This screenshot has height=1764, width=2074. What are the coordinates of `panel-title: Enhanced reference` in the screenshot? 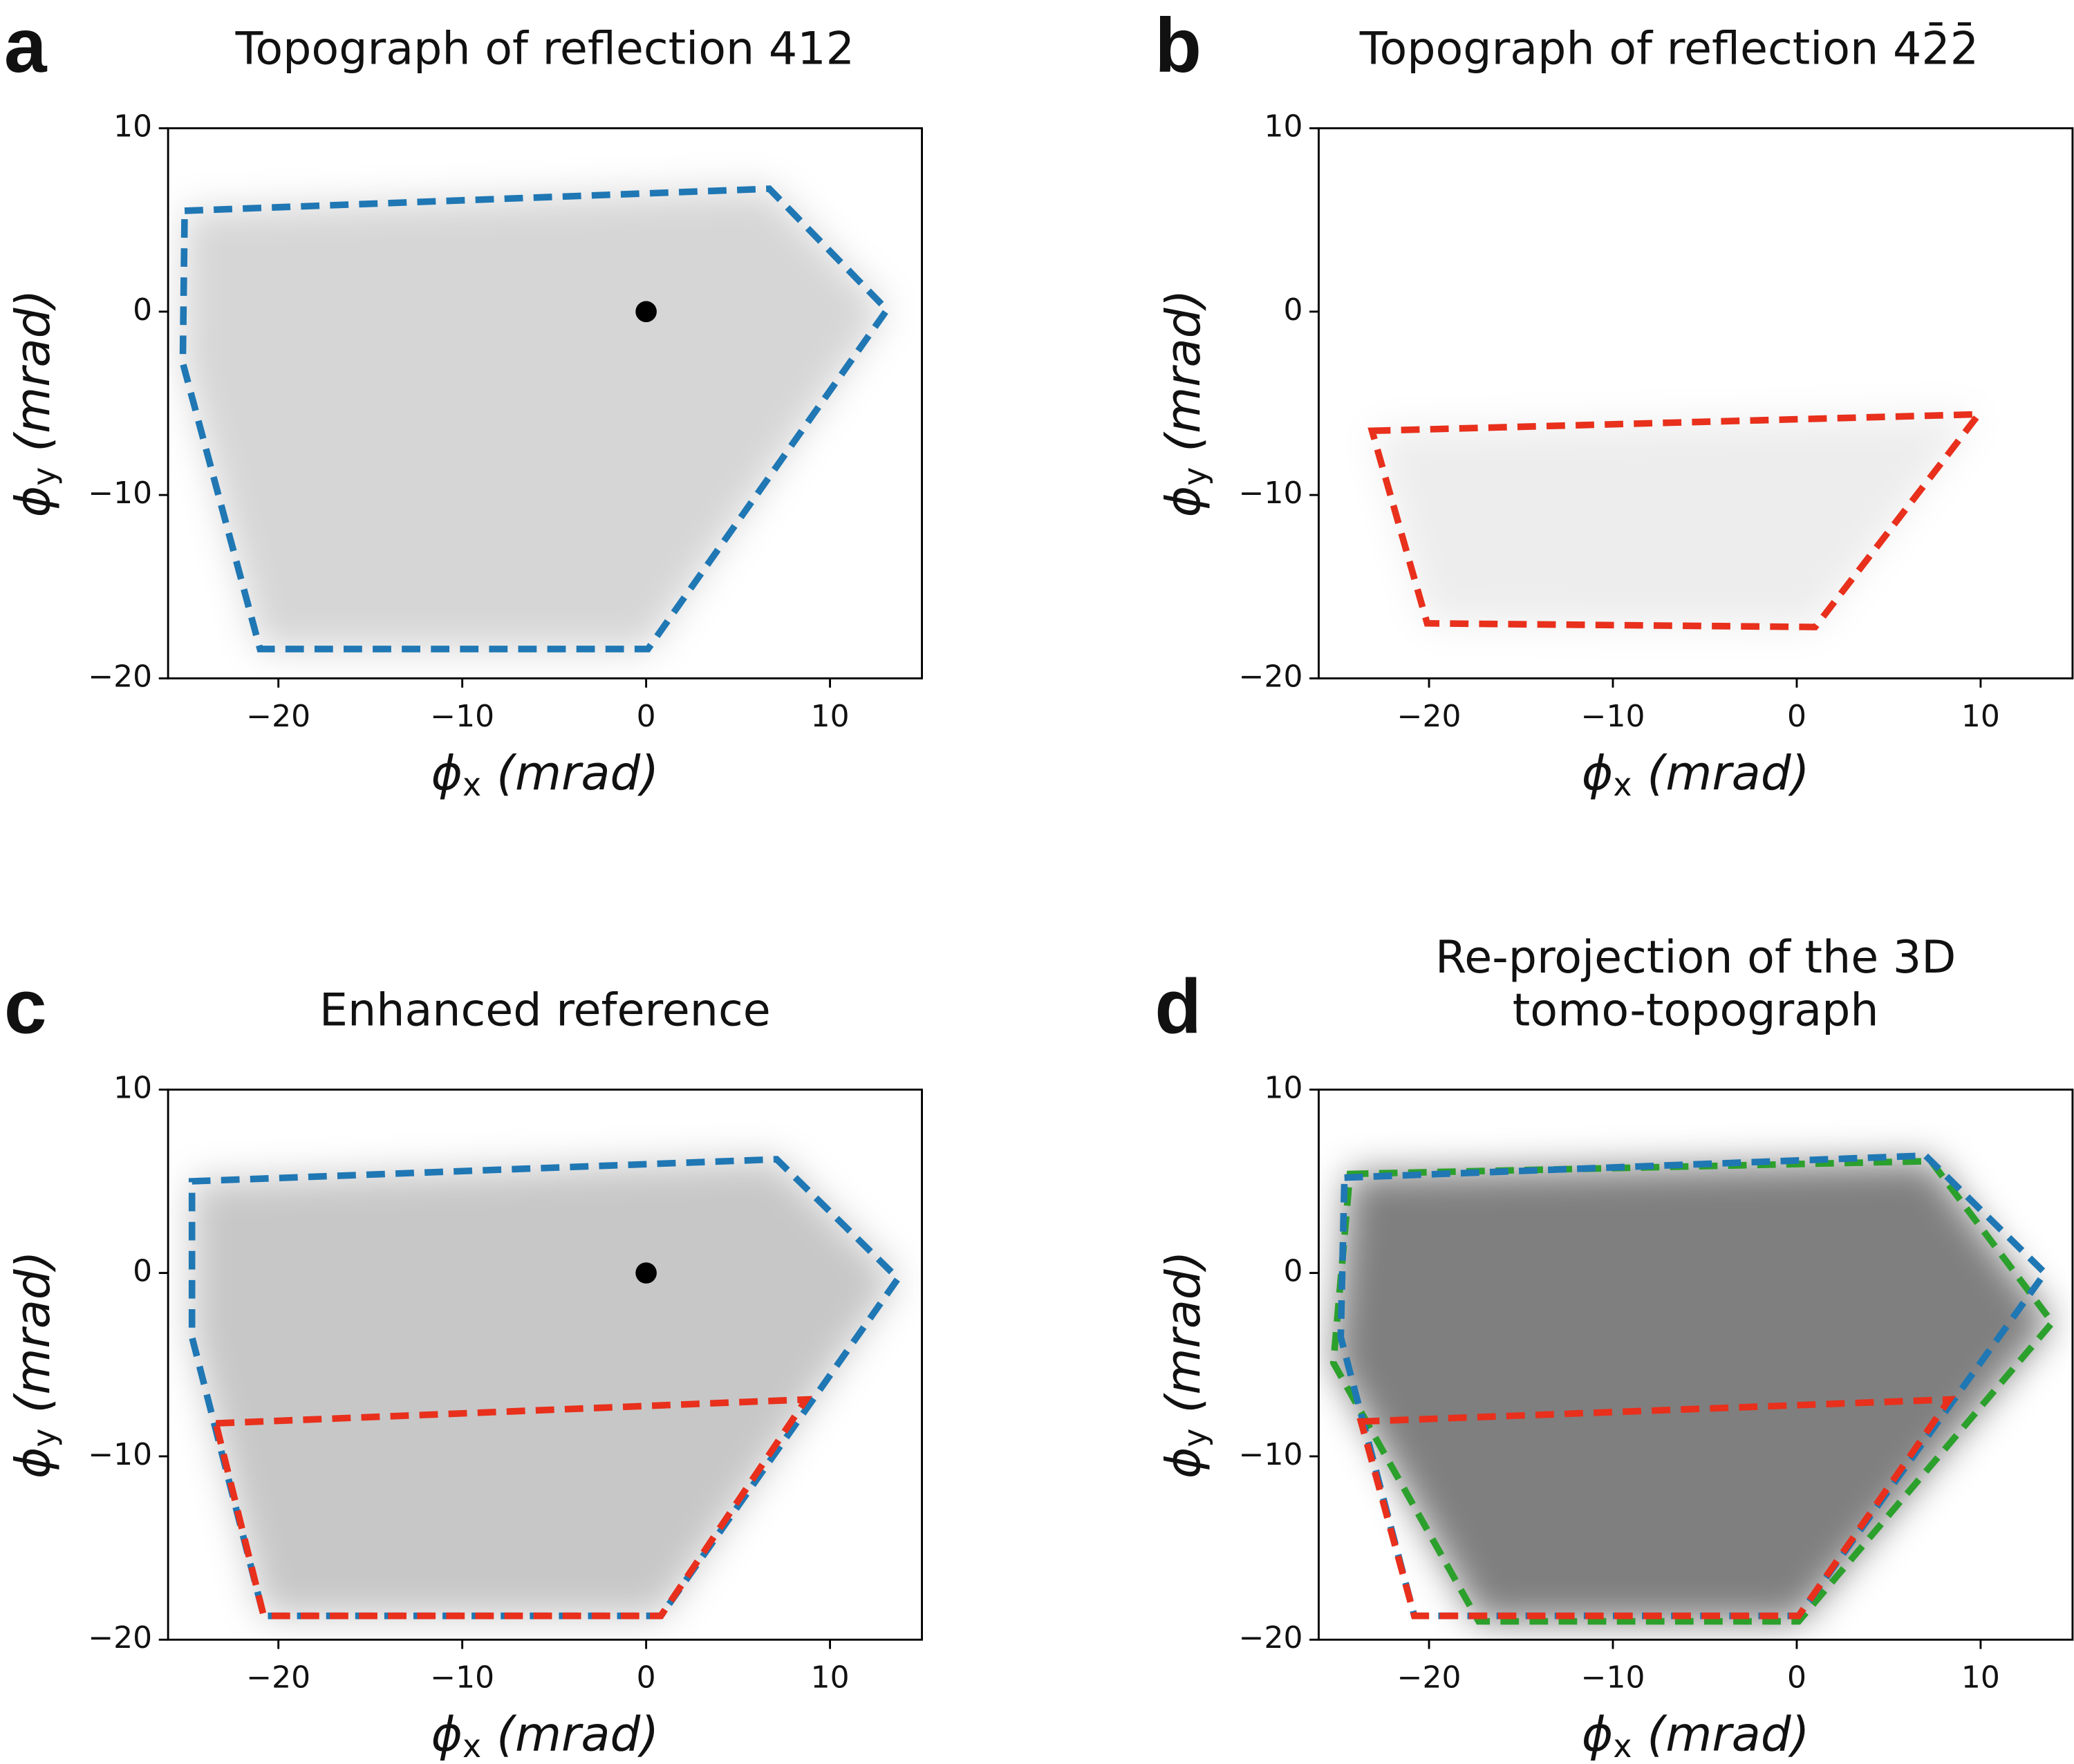 It's located at (545, 1010).